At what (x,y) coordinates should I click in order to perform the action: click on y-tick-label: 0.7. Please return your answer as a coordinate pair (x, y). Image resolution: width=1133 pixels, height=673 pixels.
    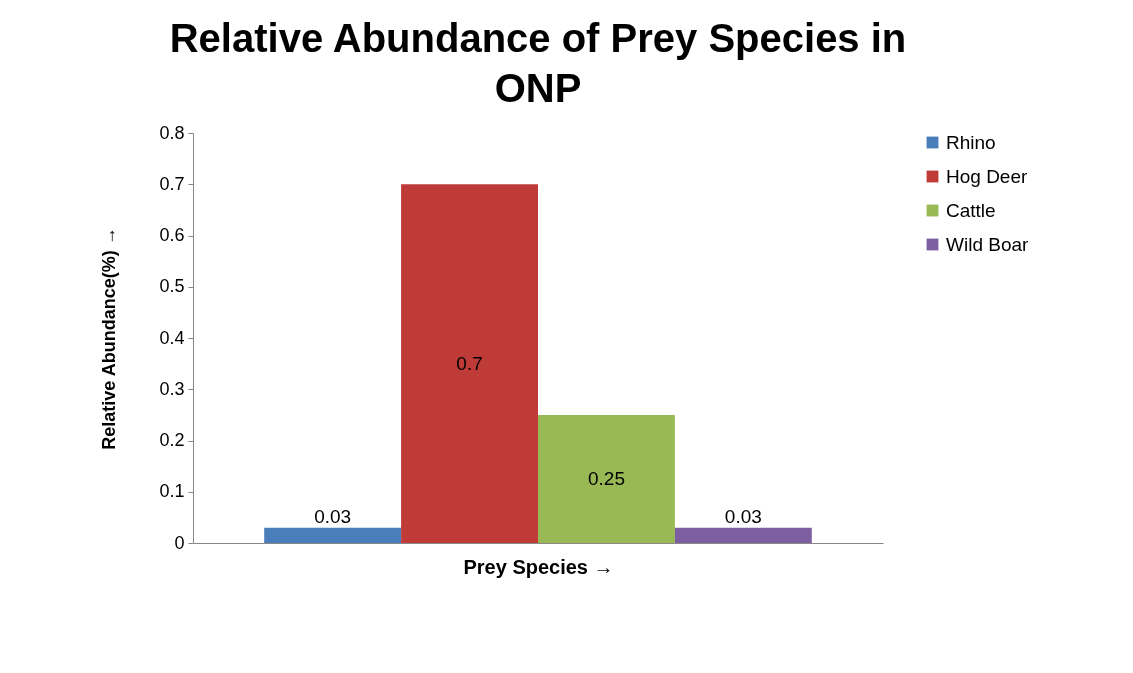
    Looking at the image, I should click on (172, 183).